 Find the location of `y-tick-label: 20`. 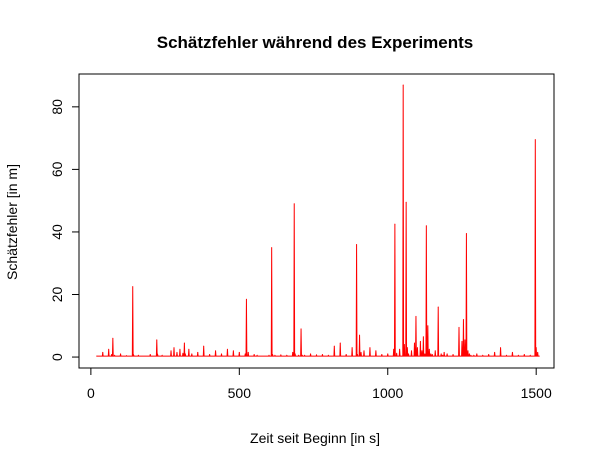

y-tick-label: 20 is located at coordinates (57, 295).